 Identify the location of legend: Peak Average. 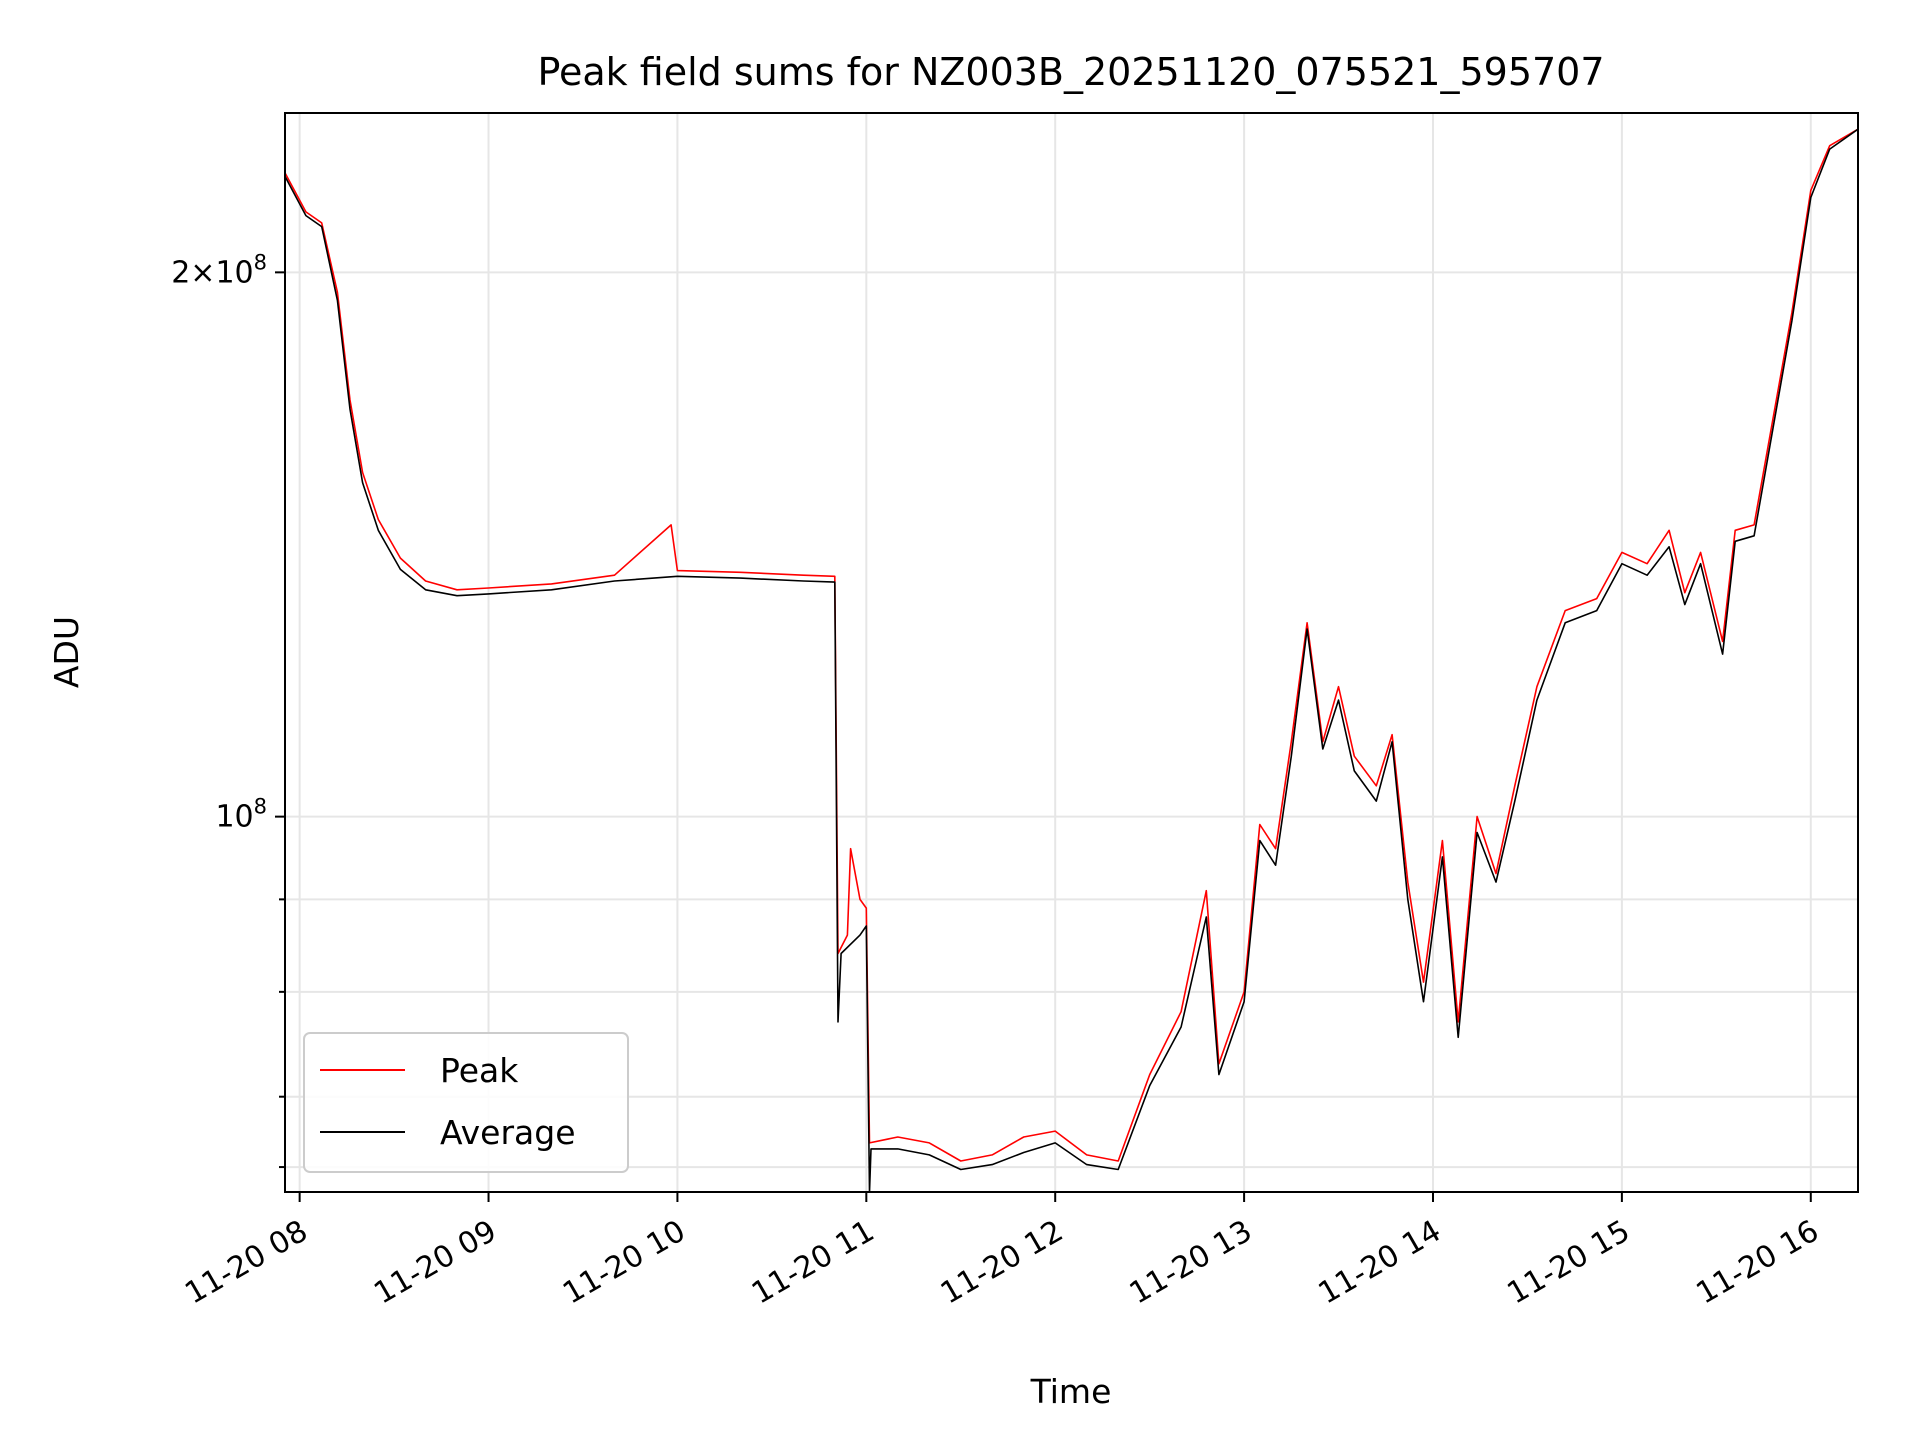
(466, 1102).